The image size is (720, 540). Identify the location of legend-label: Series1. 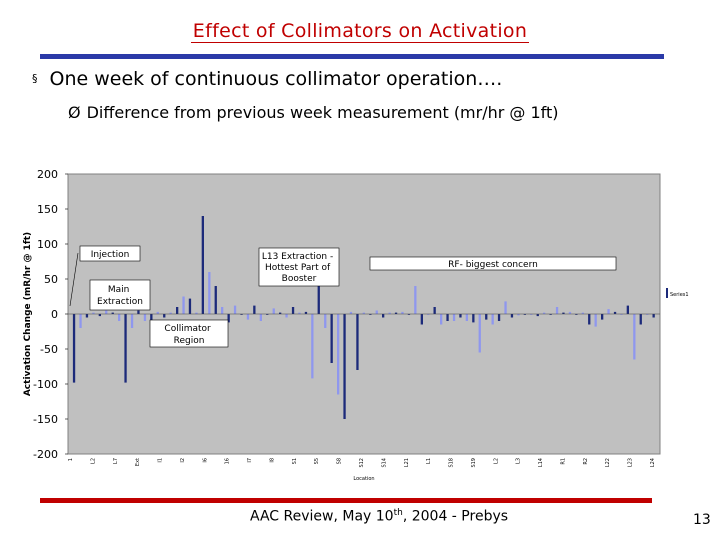
(679, 295).